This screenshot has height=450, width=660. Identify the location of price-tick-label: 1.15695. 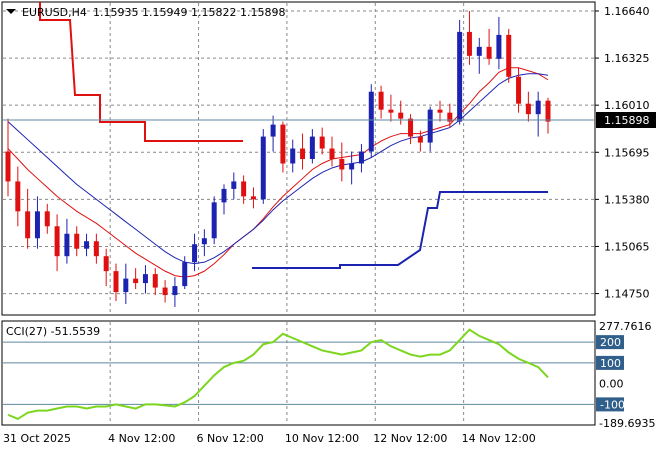
(627, 152).